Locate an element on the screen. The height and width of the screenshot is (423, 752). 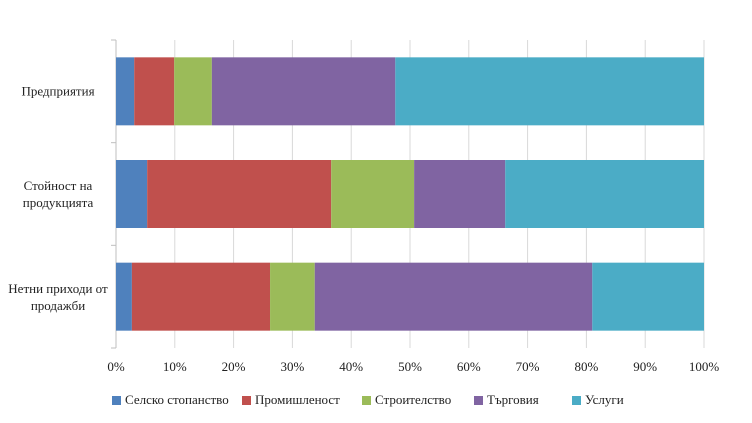
legend-label: Търговия is located at coordinates (513, 399).